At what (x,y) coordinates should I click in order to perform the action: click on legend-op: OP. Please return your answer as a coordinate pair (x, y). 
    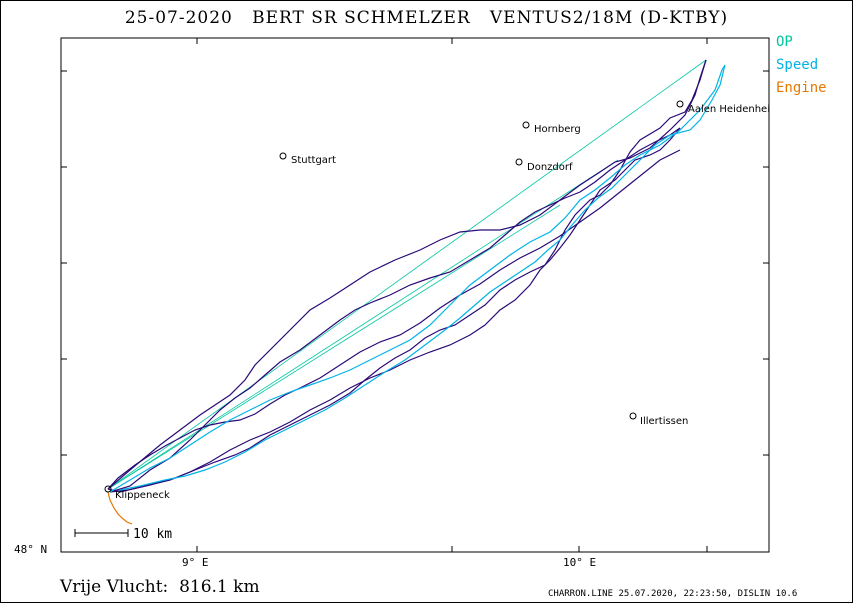
    Looking at the image, I should click on (784, 42).